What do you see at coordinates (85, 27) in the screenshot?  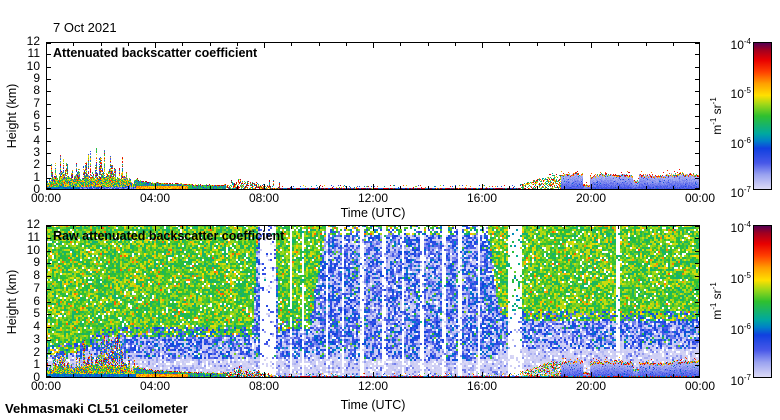 I see `date-label: 7 Oct 2021` at bounding box center [85, 27].